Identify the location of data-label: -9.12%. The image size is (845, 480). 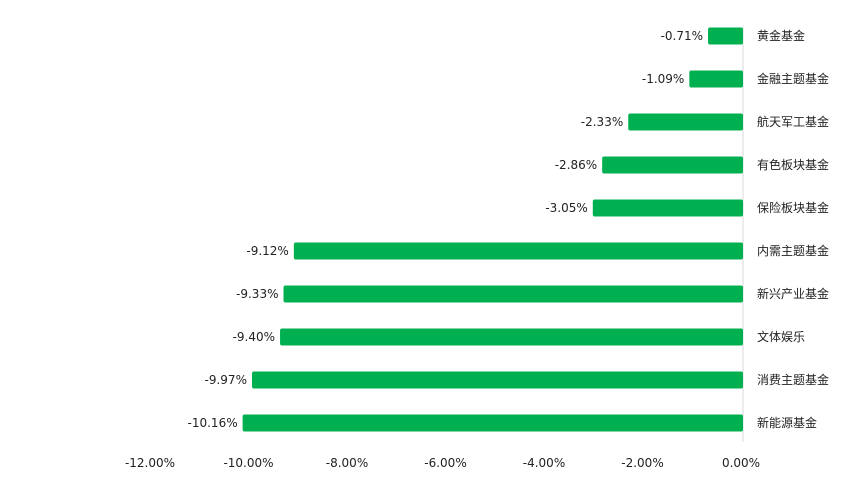
(267, 251).